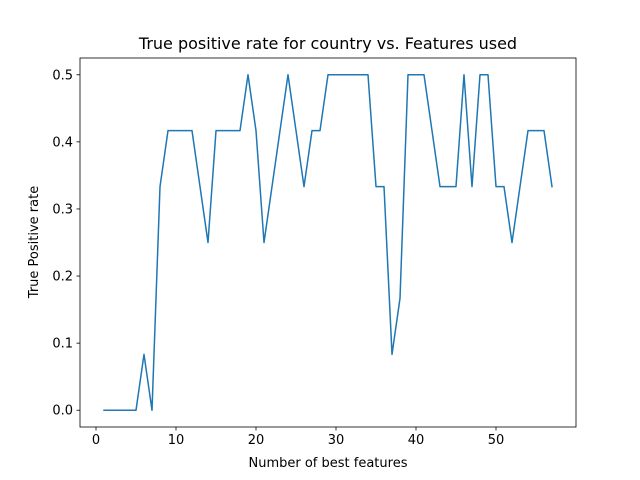  What do you see at coordinates (96, 440) in the screenshot?
I see `x-tick-label: 0` at bounding box center [96, 440].